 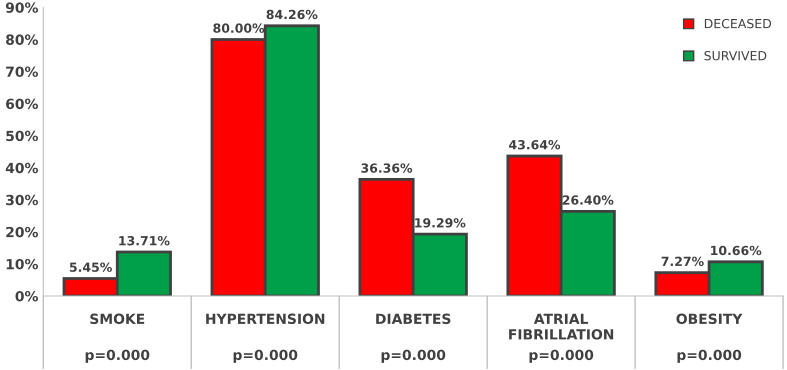 I want to click on data-label: 84.26%, so click(x=292, y=15).